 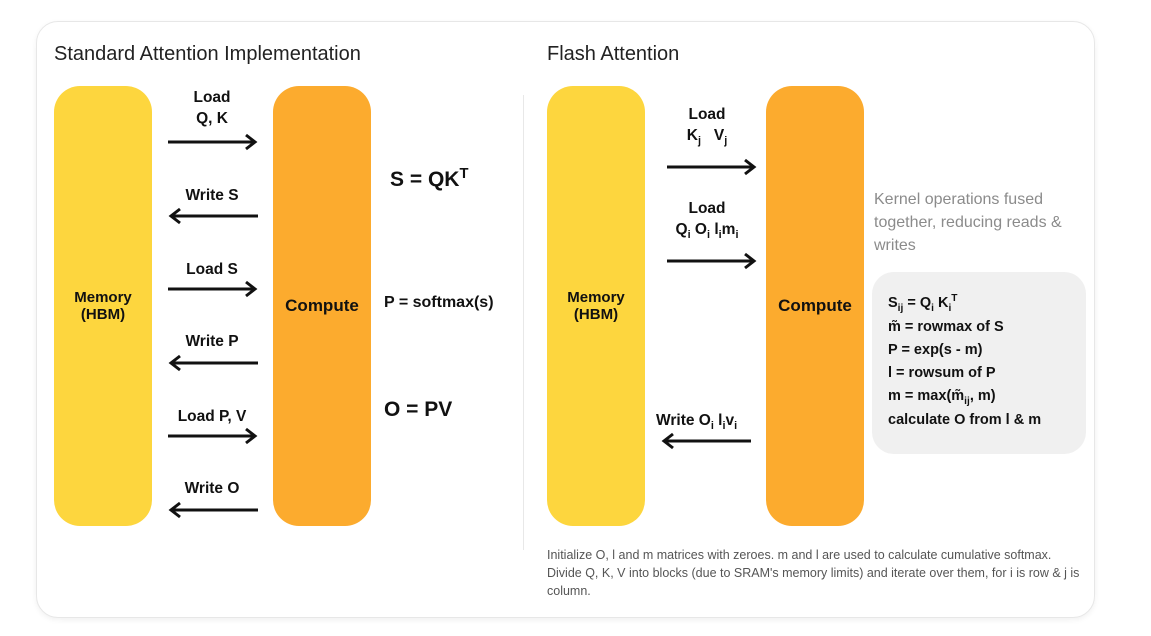 I want to click on flash-compute-block: Compute, so click(x=815, y=306).